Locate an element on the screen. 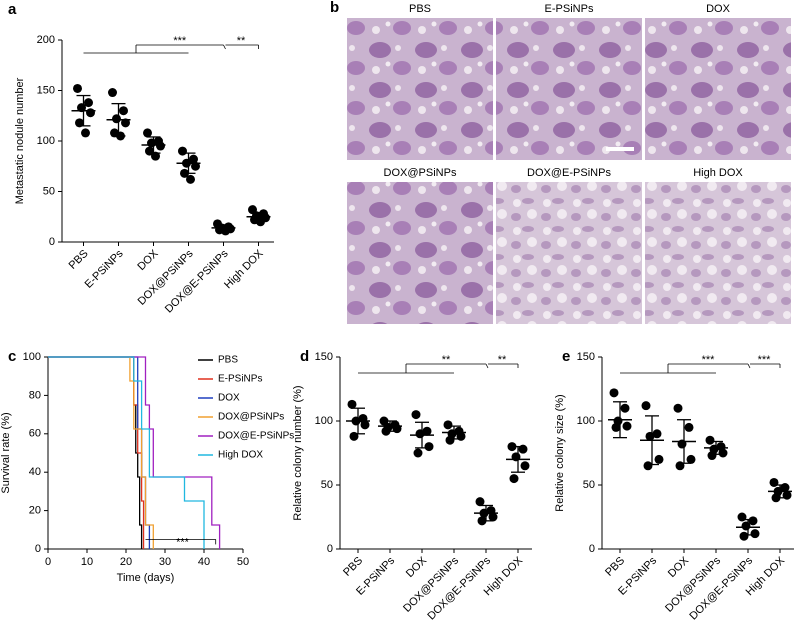 This screenshot has width=796, height=628. y-axis-label: Survival rate (%) is located at coordinates (6, 452).